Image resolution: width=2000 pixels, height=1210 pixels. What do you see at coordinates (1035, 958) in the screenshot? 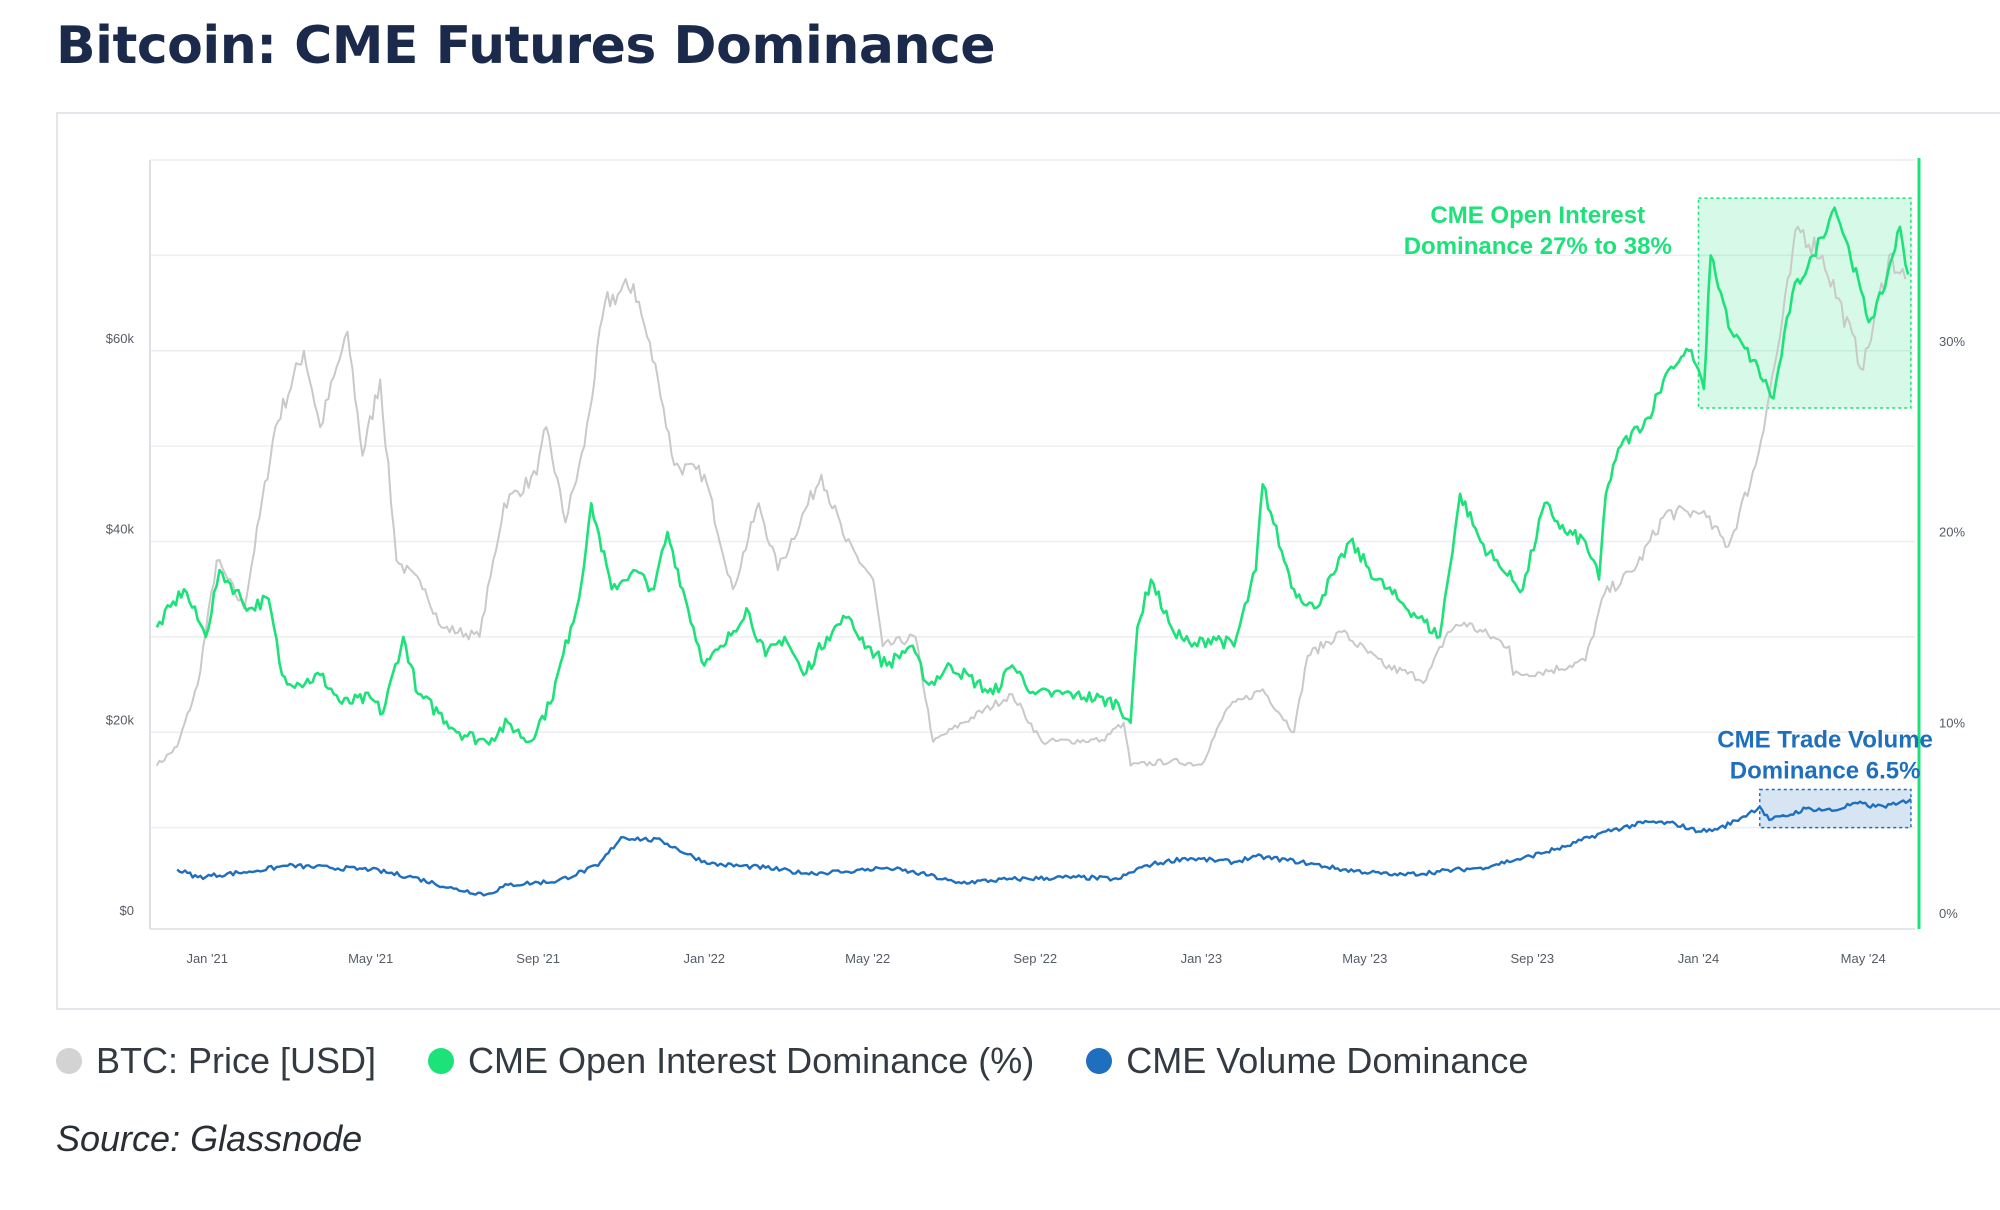
I see `x-tick-label: Sep '22` at bounding box center [1035, 958].